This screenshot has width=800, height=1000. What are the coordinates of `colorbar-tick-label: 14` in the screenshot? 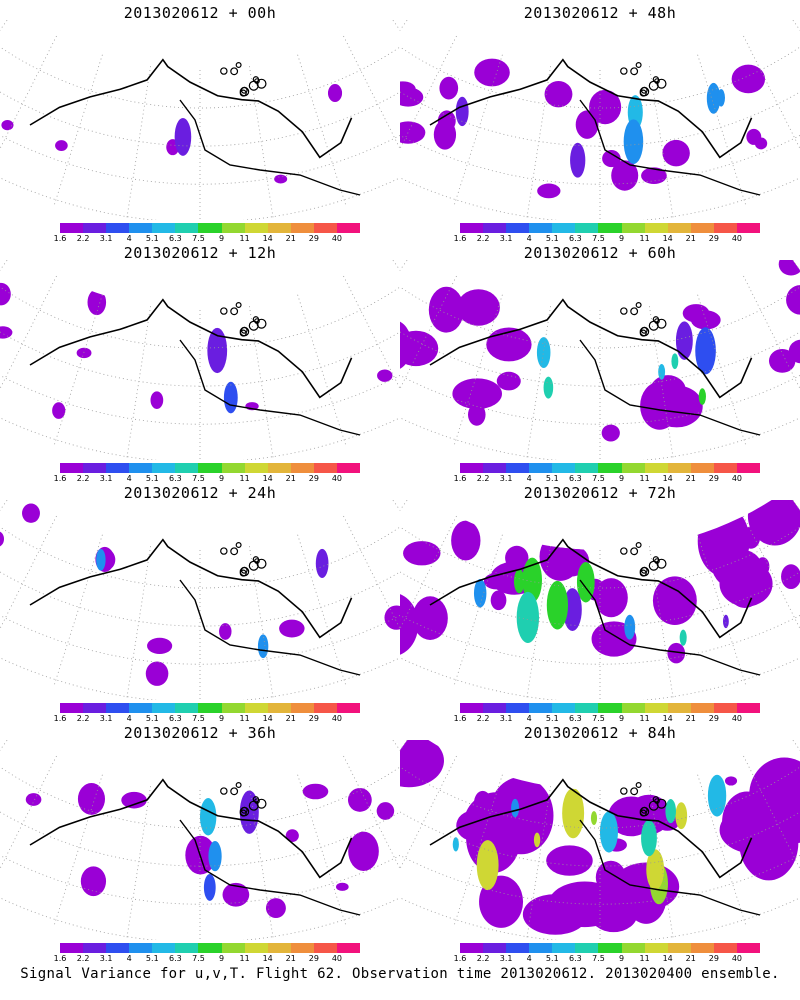 It's located at (267, 478).